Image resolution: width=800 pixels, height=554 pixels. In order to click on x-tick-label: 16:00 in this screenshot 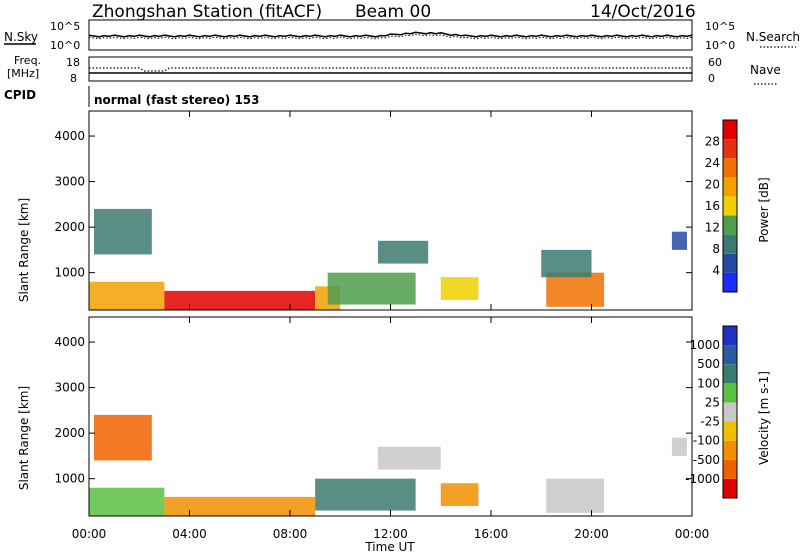, I will do `click(491, 534)`.